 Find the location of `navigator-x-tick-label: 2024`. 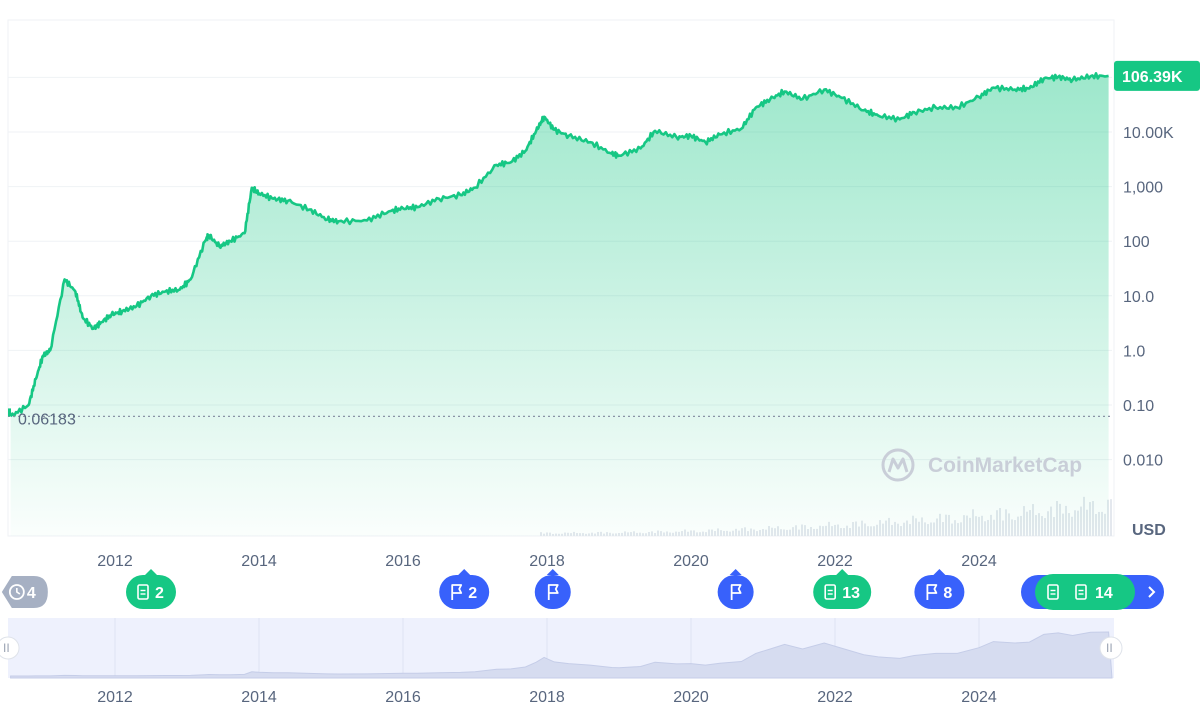

navigator-x-tick-label: 2024 is located at coordinates (979, 697).